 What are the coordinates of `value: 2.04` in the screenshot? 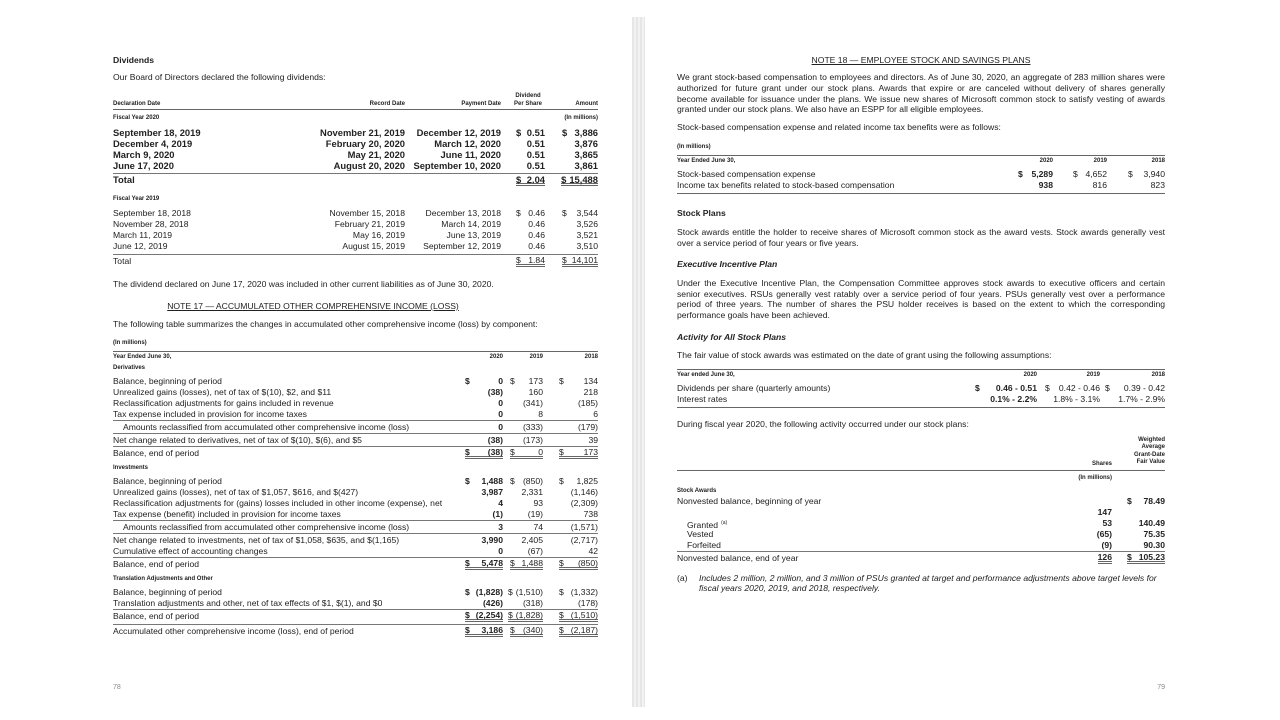 It's located at (535, 179).